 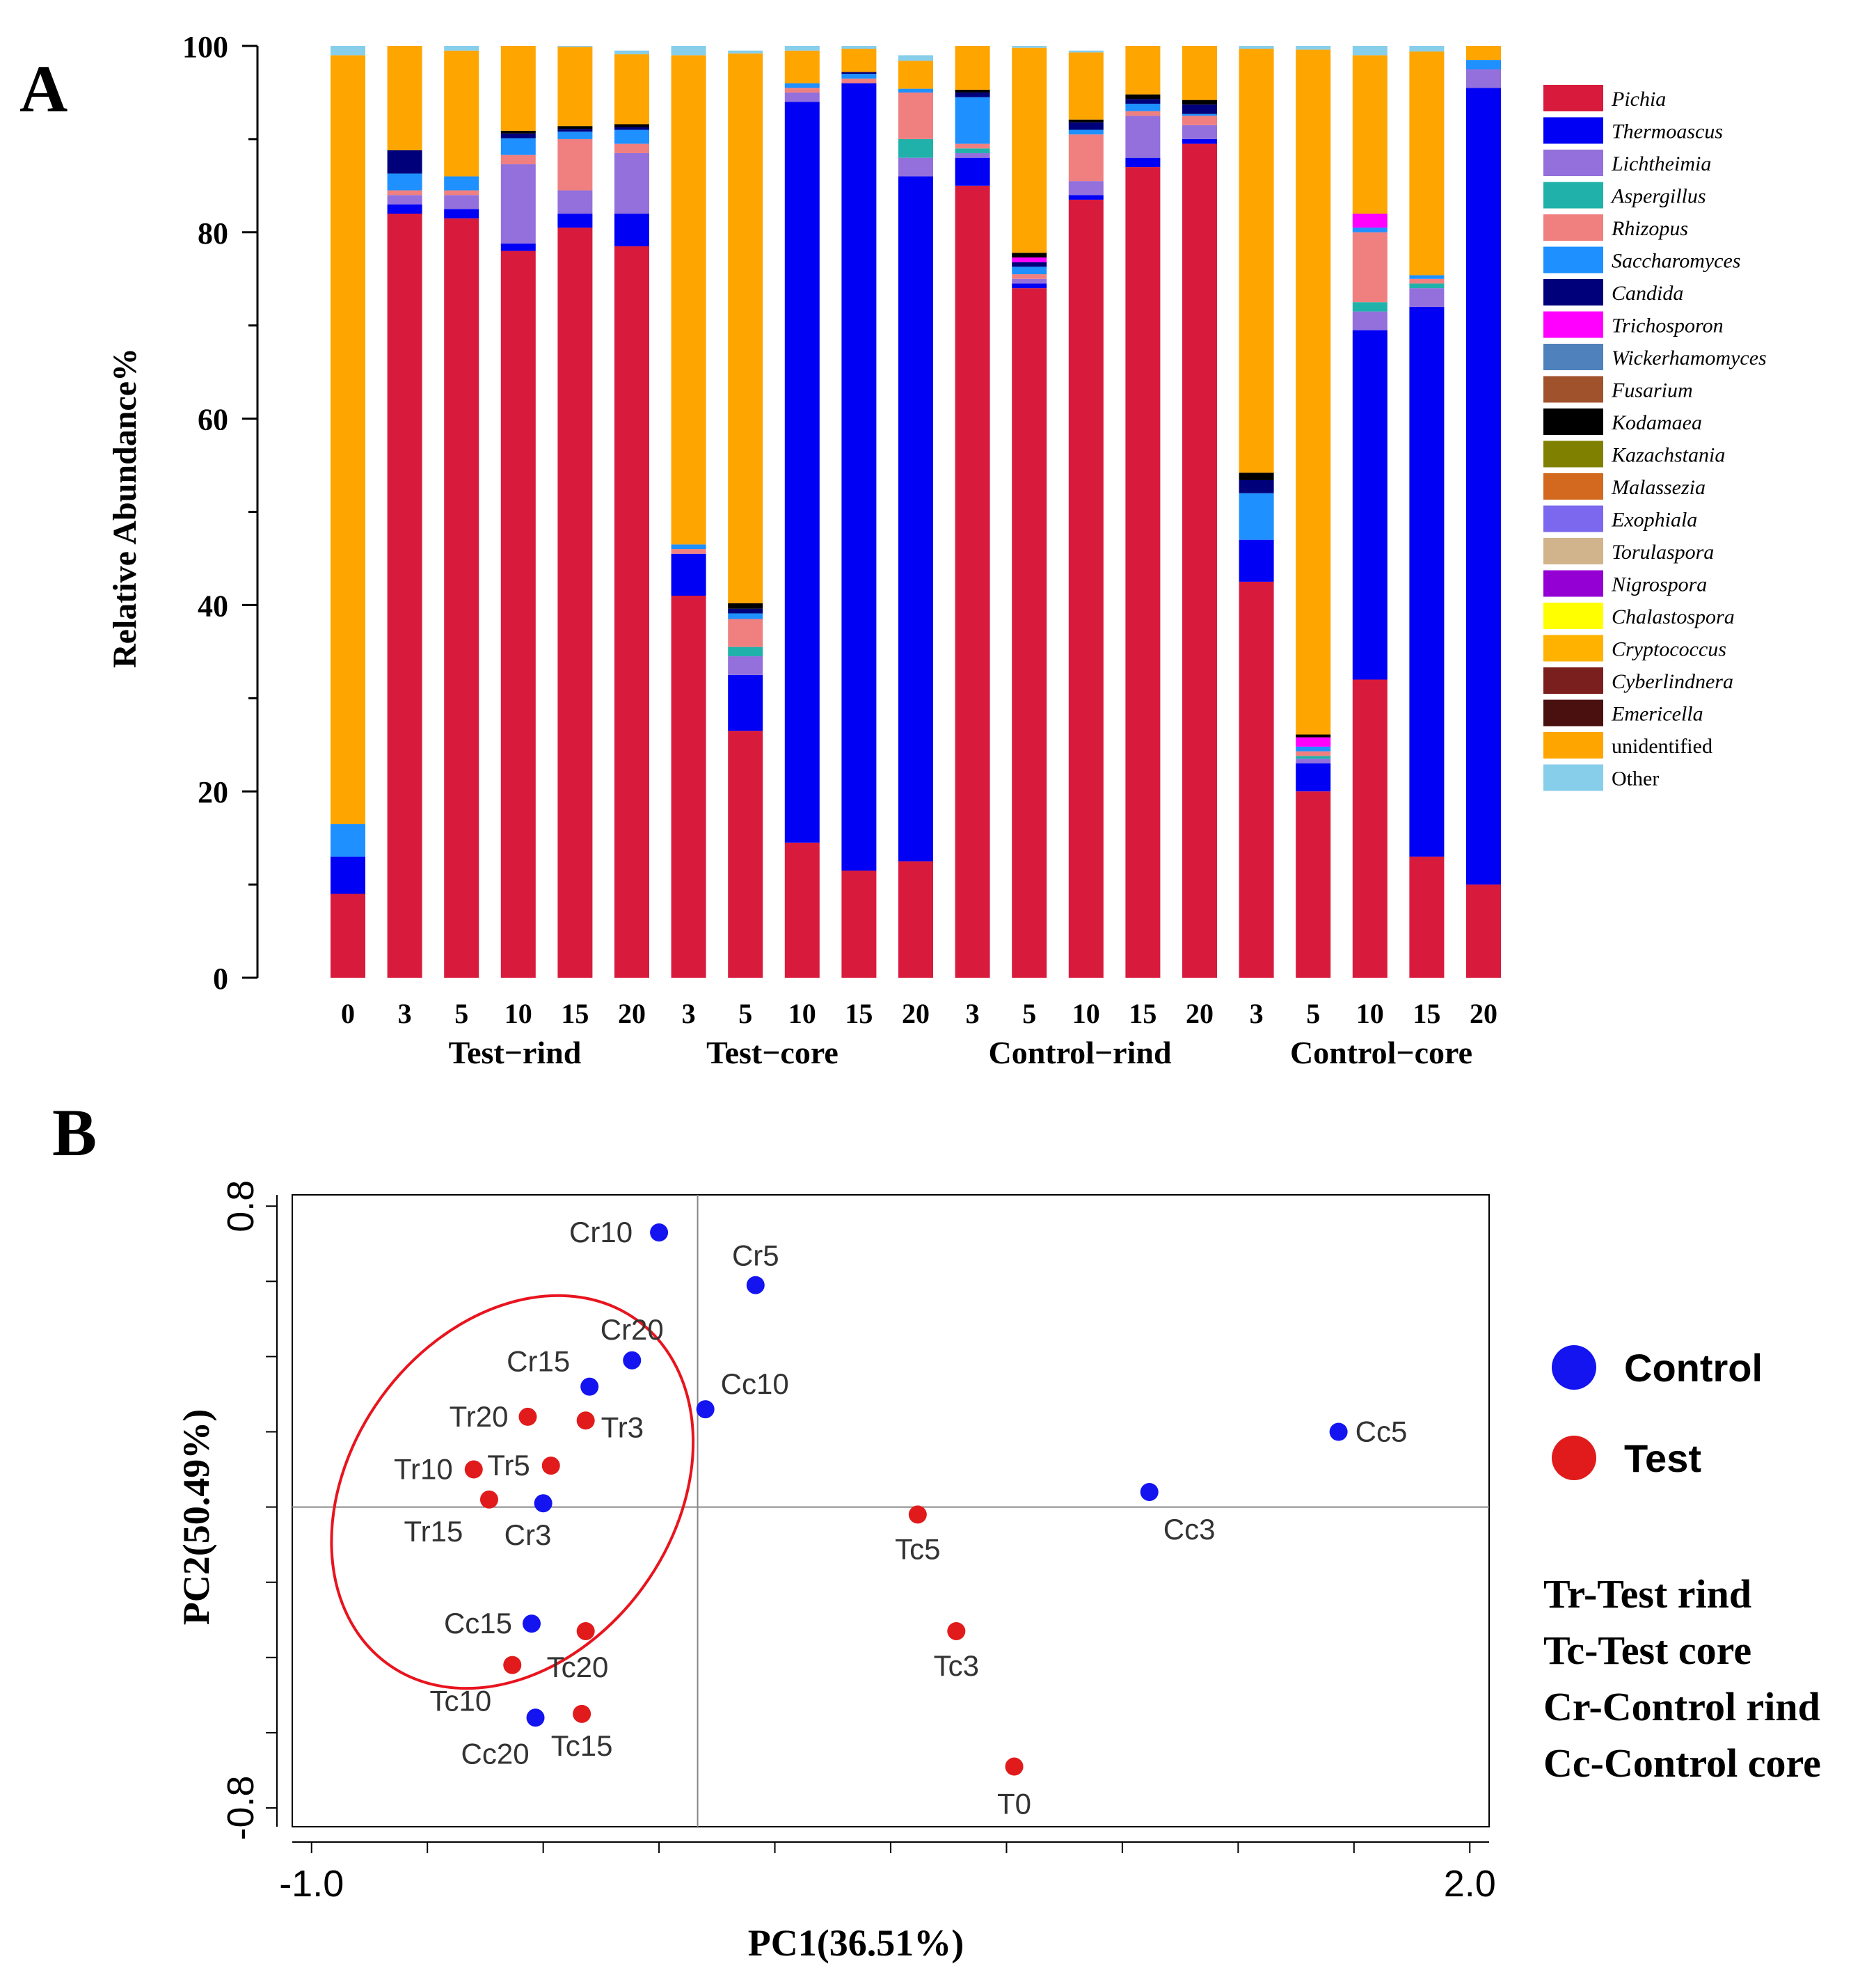 I want to click on bar-x-tick-label: 15, so click(x=859, y=1014).